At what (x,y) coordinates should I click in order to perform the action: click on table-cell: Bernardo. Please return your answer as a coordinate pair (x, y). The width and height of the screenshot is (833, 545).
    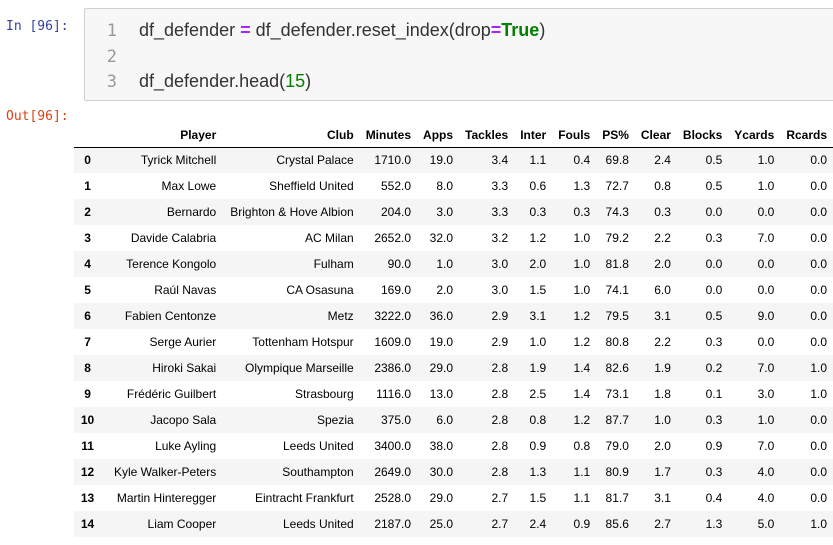
    Looking at the image, I should click on (191, 212).